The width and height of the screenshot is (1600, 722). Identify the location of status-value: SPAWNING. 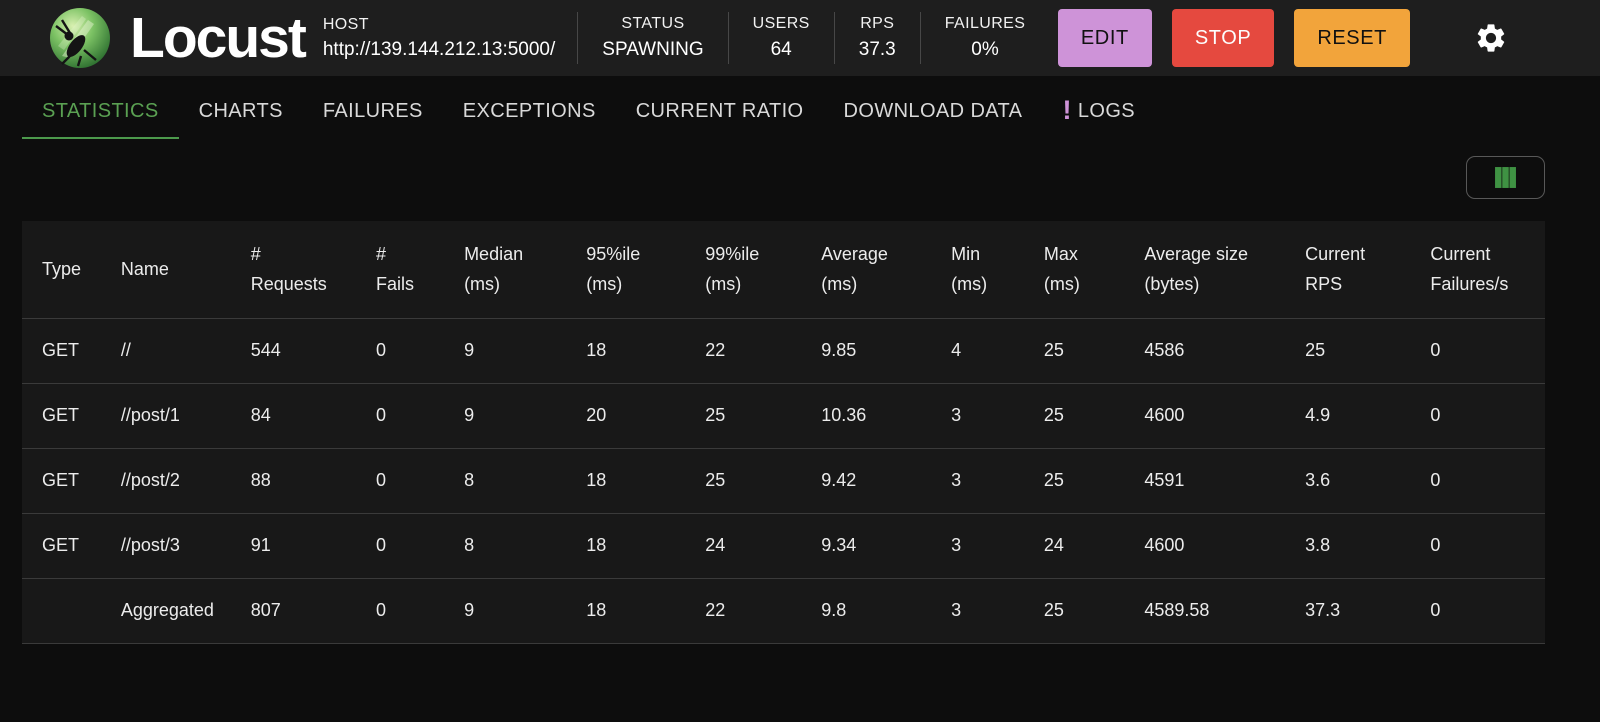
(653, 49).